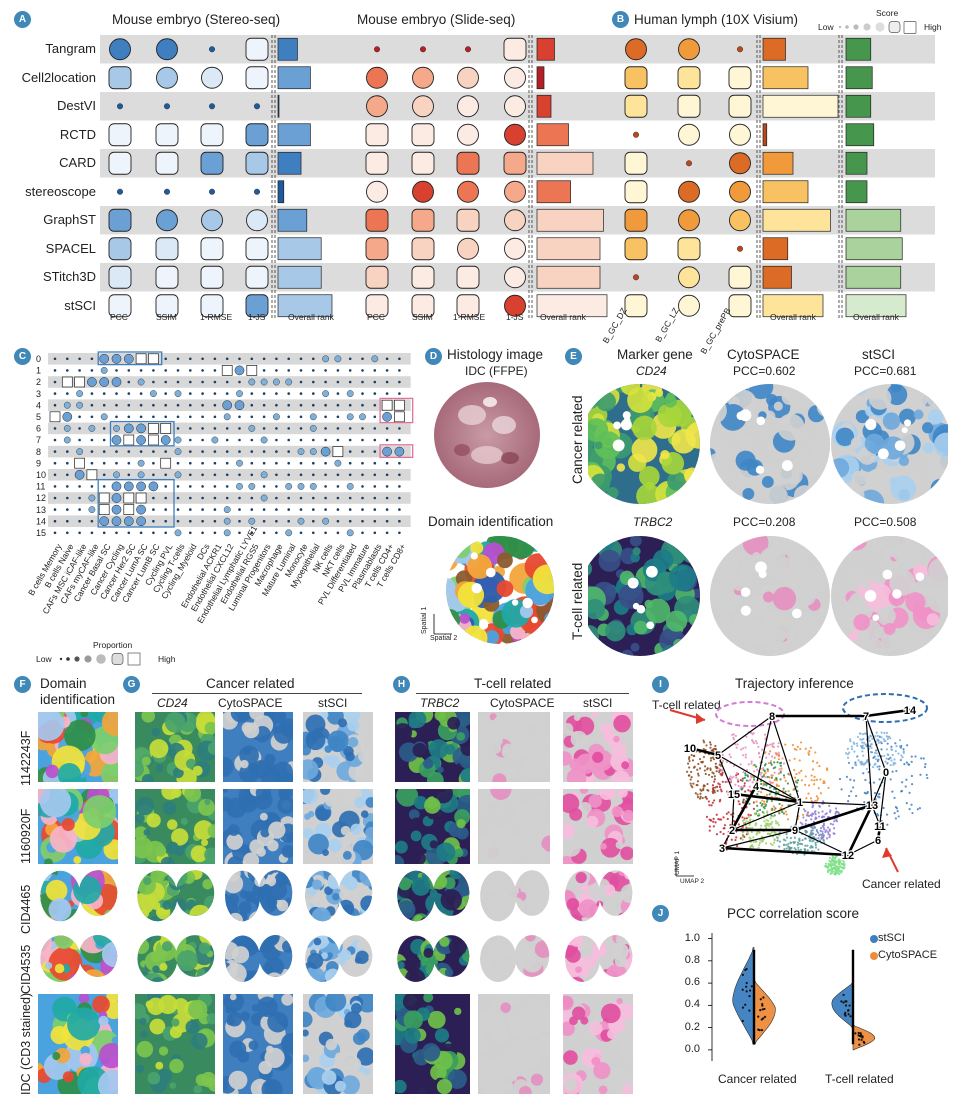  Describe the element at coordinates (745, 735) in the screenshot. I see `trajectory-edge` at that location.